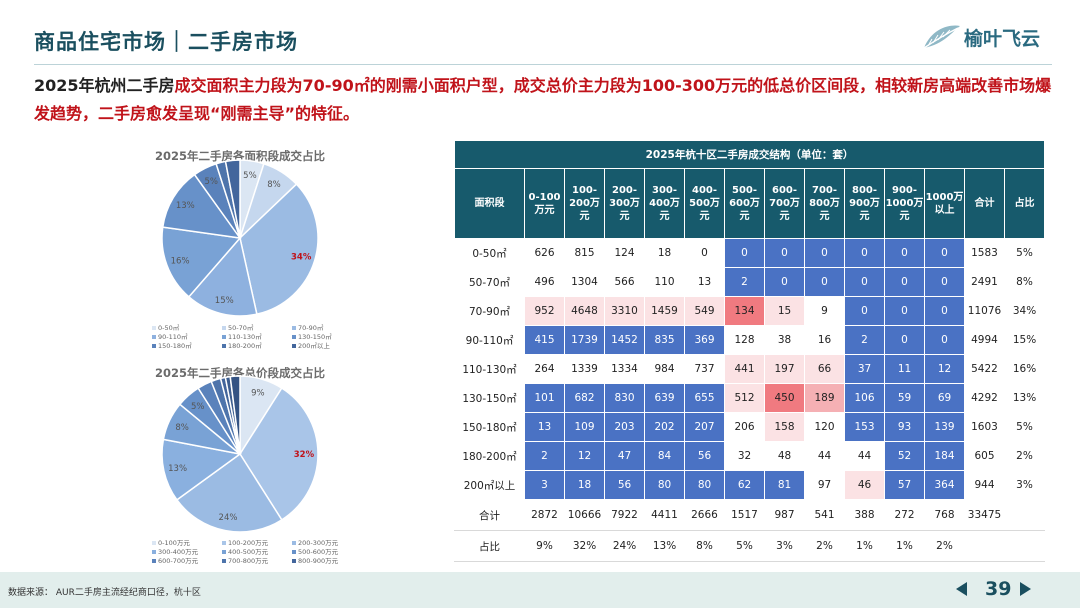  Describe the element at coordinates (489, 398) in the screenshot. I see `row-label: 130-150㎡` at that location.